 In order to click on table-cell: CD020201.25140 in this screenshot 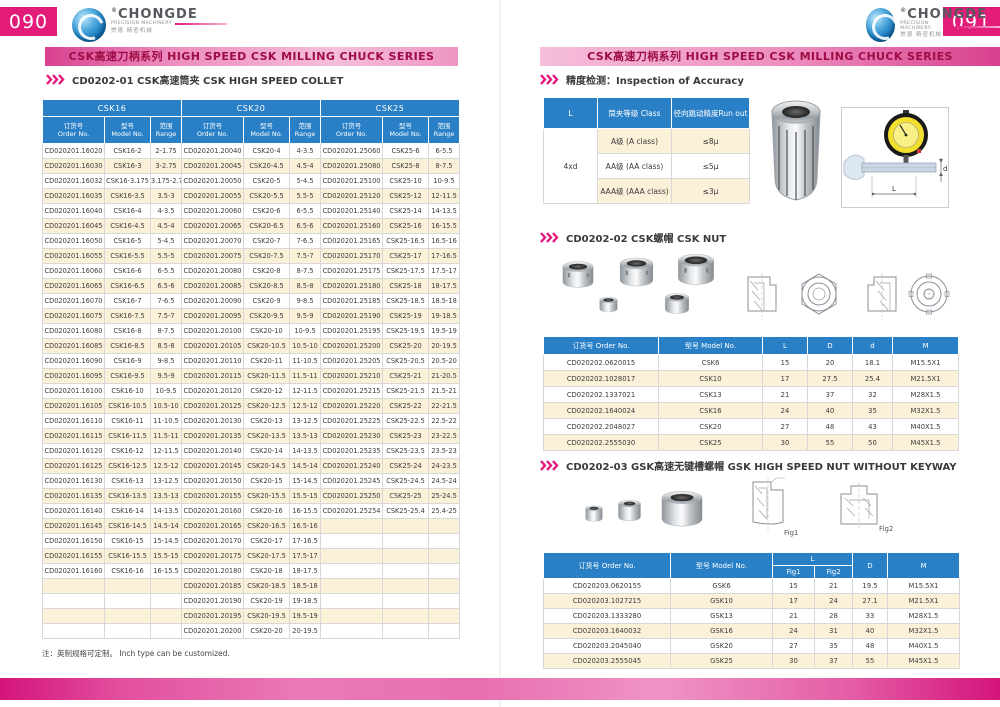, I will do `click(352, 211)`.